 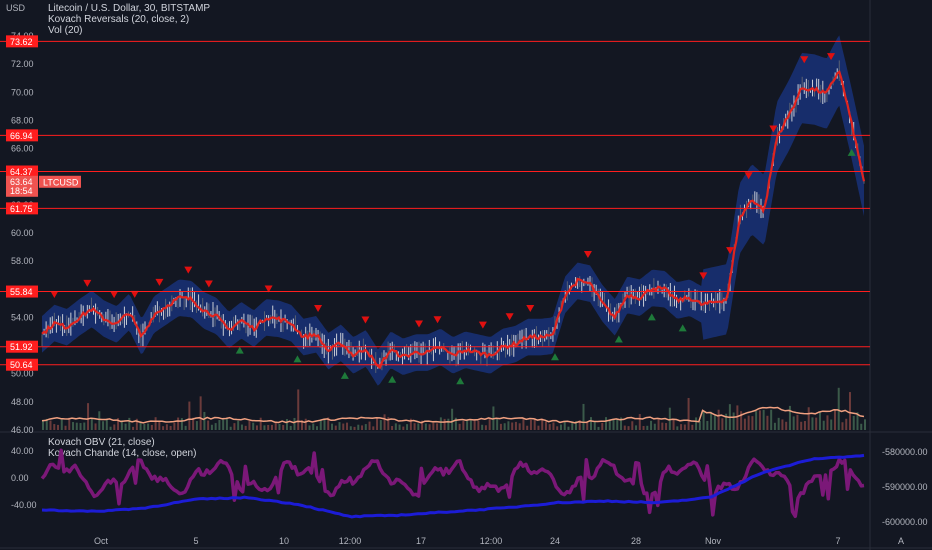 I want to click on last-price-box, so click(x=22, y=186).